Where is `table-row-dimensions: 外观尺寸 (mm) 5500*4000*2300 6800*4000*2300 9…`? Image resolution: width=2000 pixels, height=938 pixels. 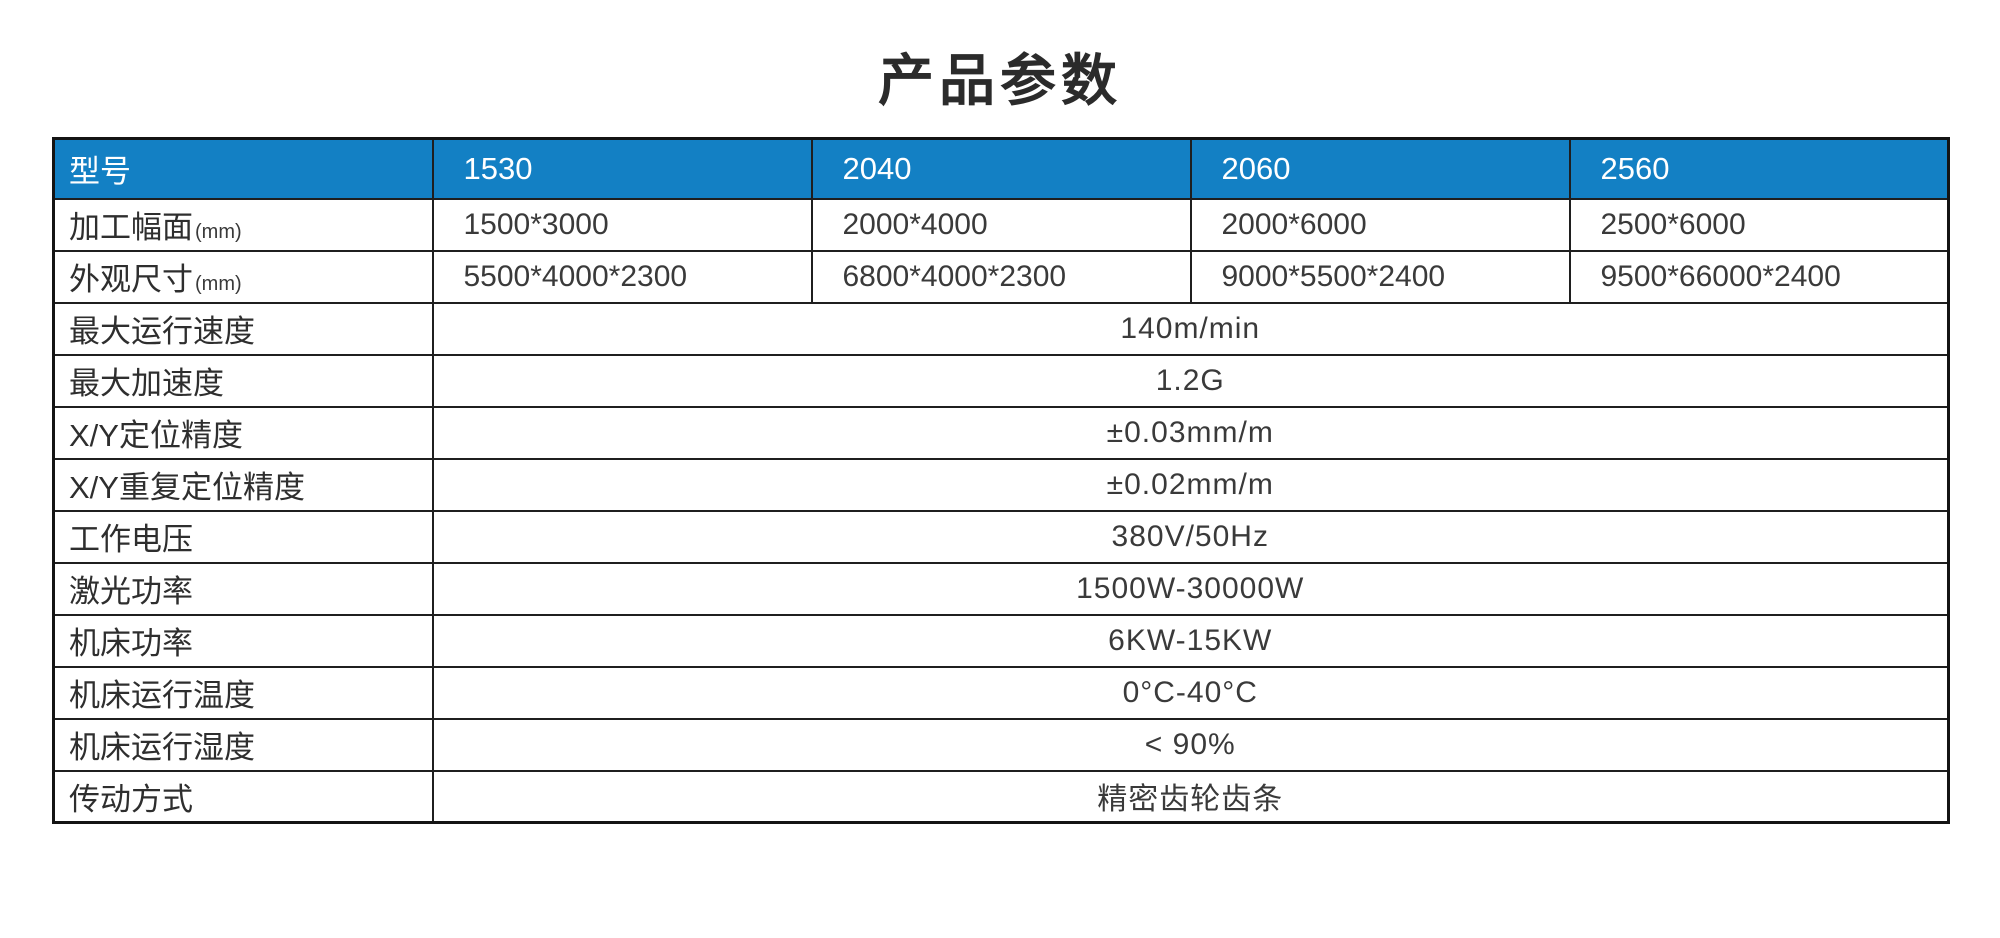
table-row-dimensions: 外观尺寸 (mm) 5500*4000*2300 6800*4000*2300 9… is located at coordinates (1001, 276).